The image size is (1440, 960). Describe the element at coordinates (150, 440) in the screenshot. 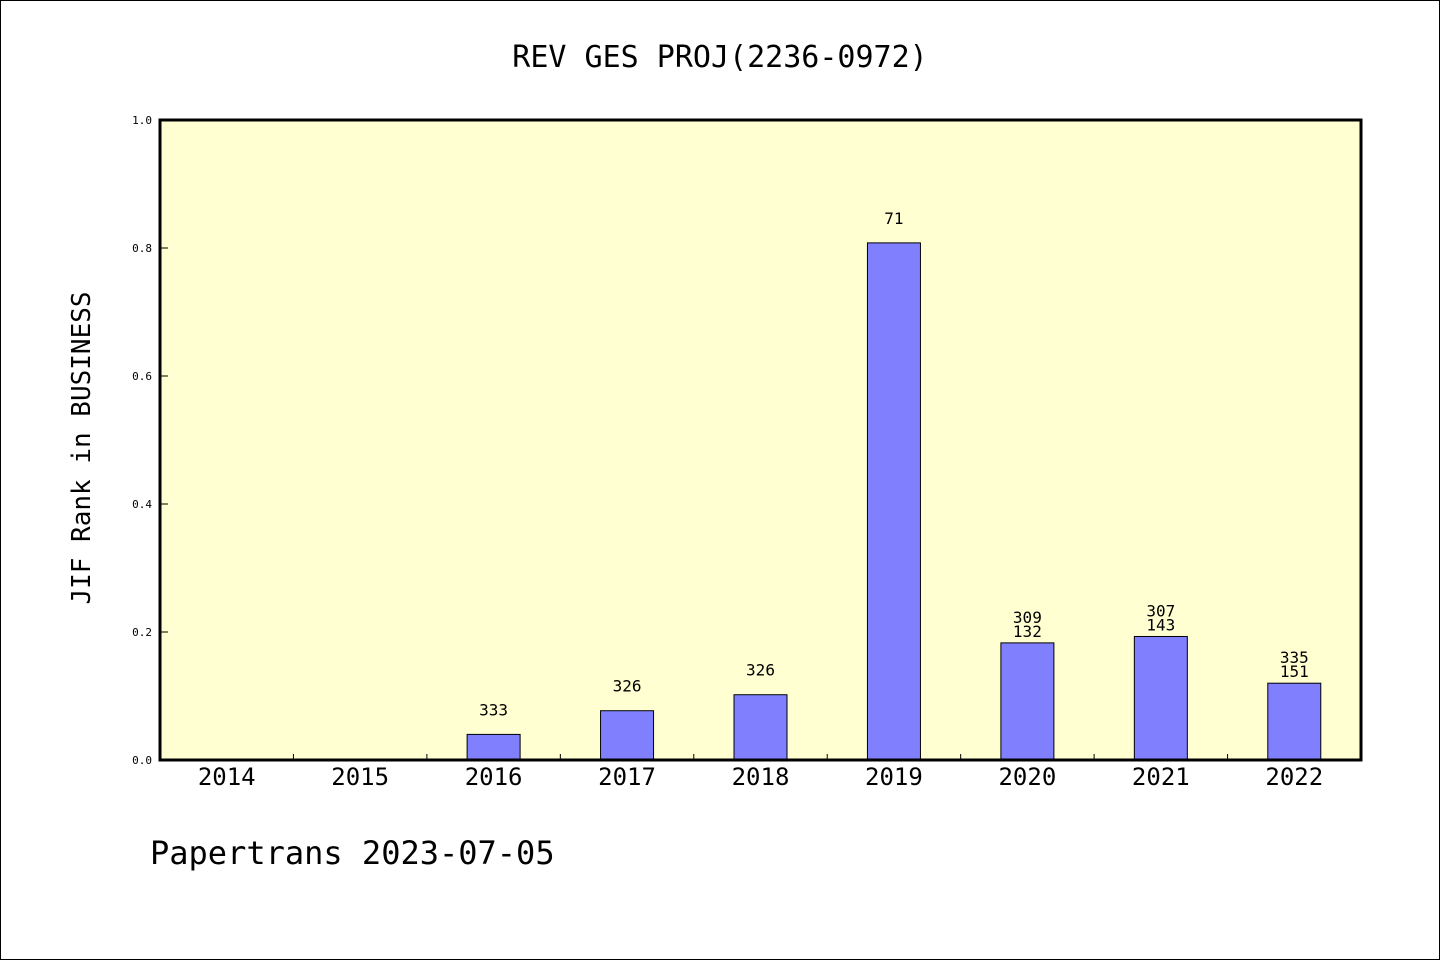

I see `y-axis: 0.0 0.2 0.4 0.6 0.8 1.0` at that location.